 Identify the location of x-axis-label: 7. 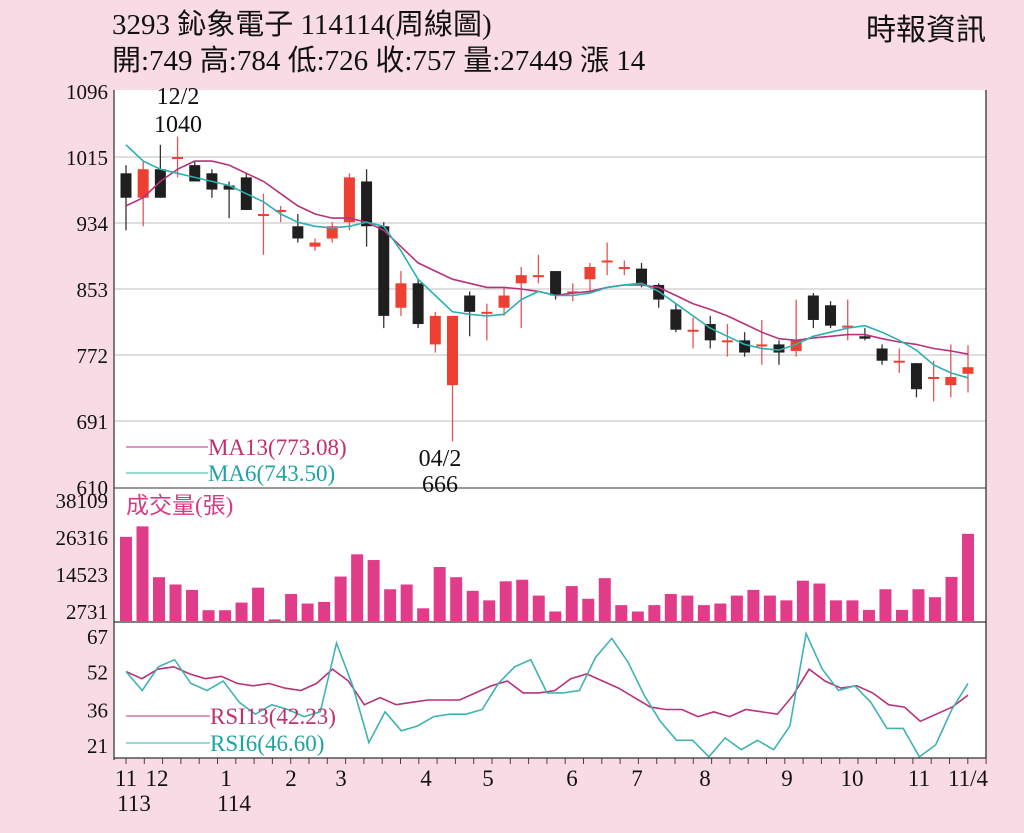
(637, 778).